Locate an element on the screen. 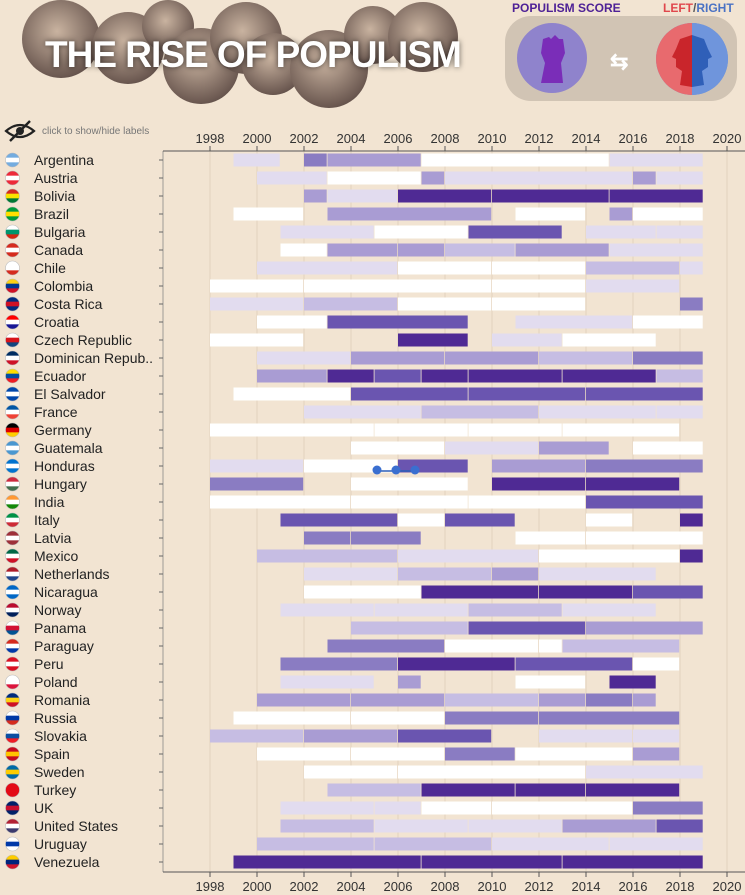 The image size is (745, 895). populism-score-label: POPULISM SCORE is located at coordinates (566, 8).